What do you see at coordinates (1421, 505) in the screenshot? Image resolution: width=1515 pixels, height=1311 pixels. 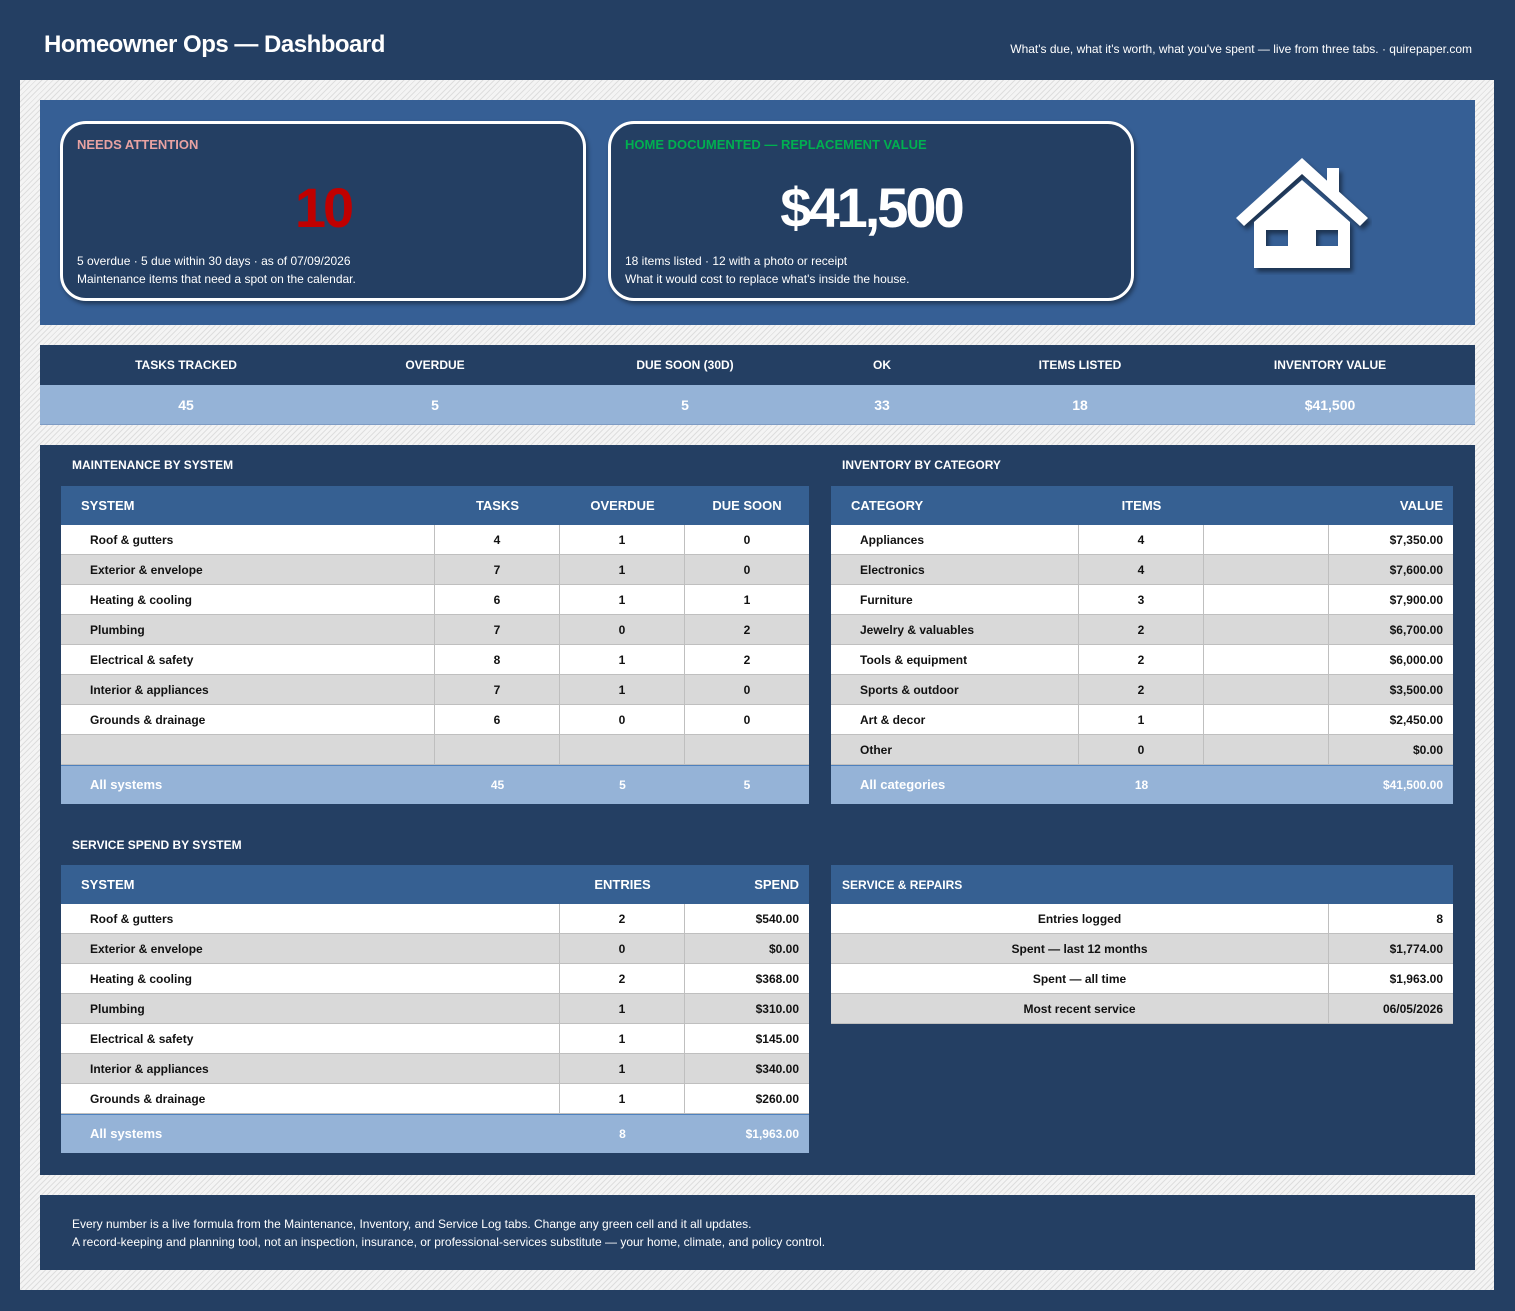 I see `column-header: VALUE` at bounding box center [1421, 505].